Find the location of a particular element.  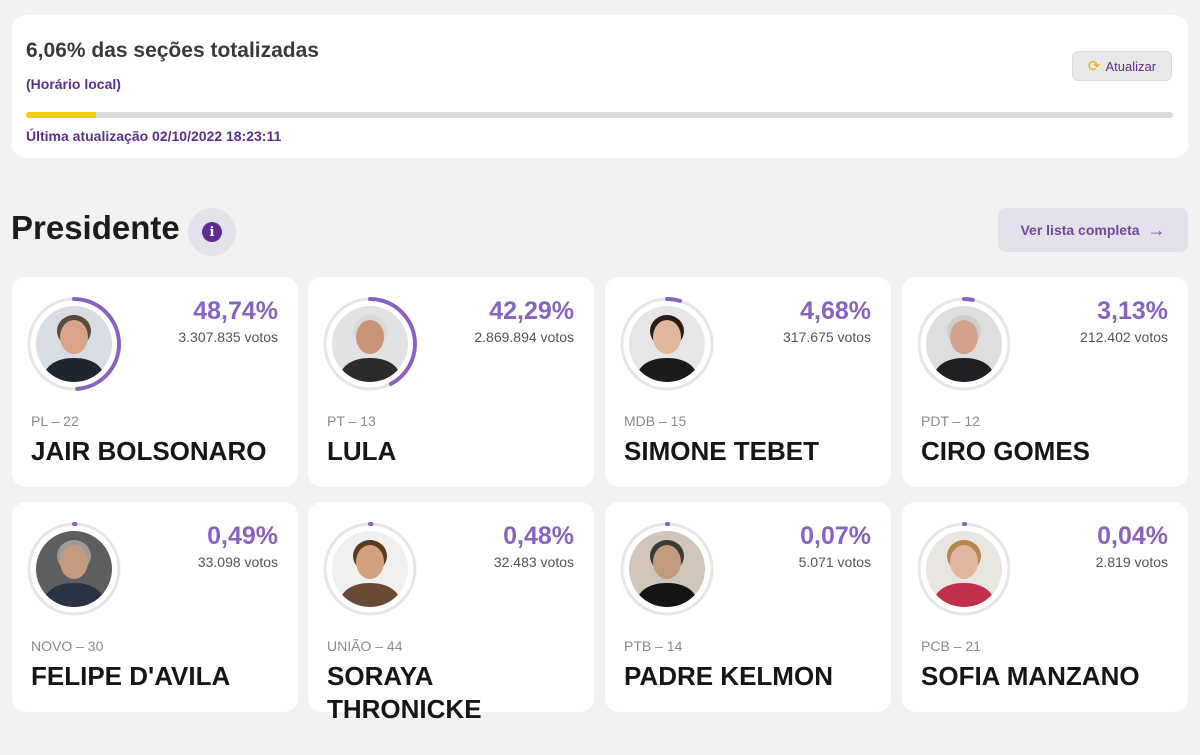

vote-percentage: 3,13% is located at coordinates (1132, 311).